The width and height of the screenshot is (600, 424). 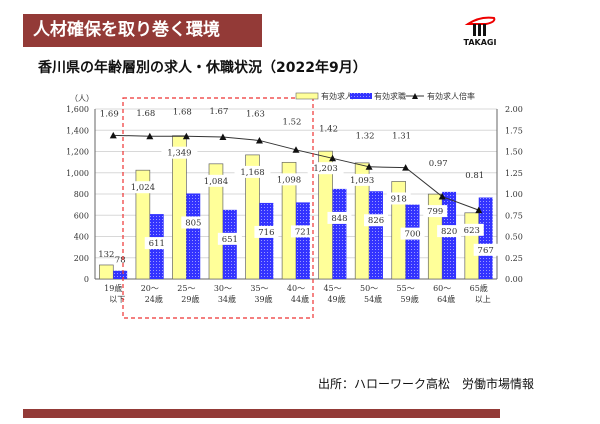 What do you see at coordinates (514, 279) in the screenshot?
I see `y2-tick-label: 0.00` at bounding box center [514, 279].